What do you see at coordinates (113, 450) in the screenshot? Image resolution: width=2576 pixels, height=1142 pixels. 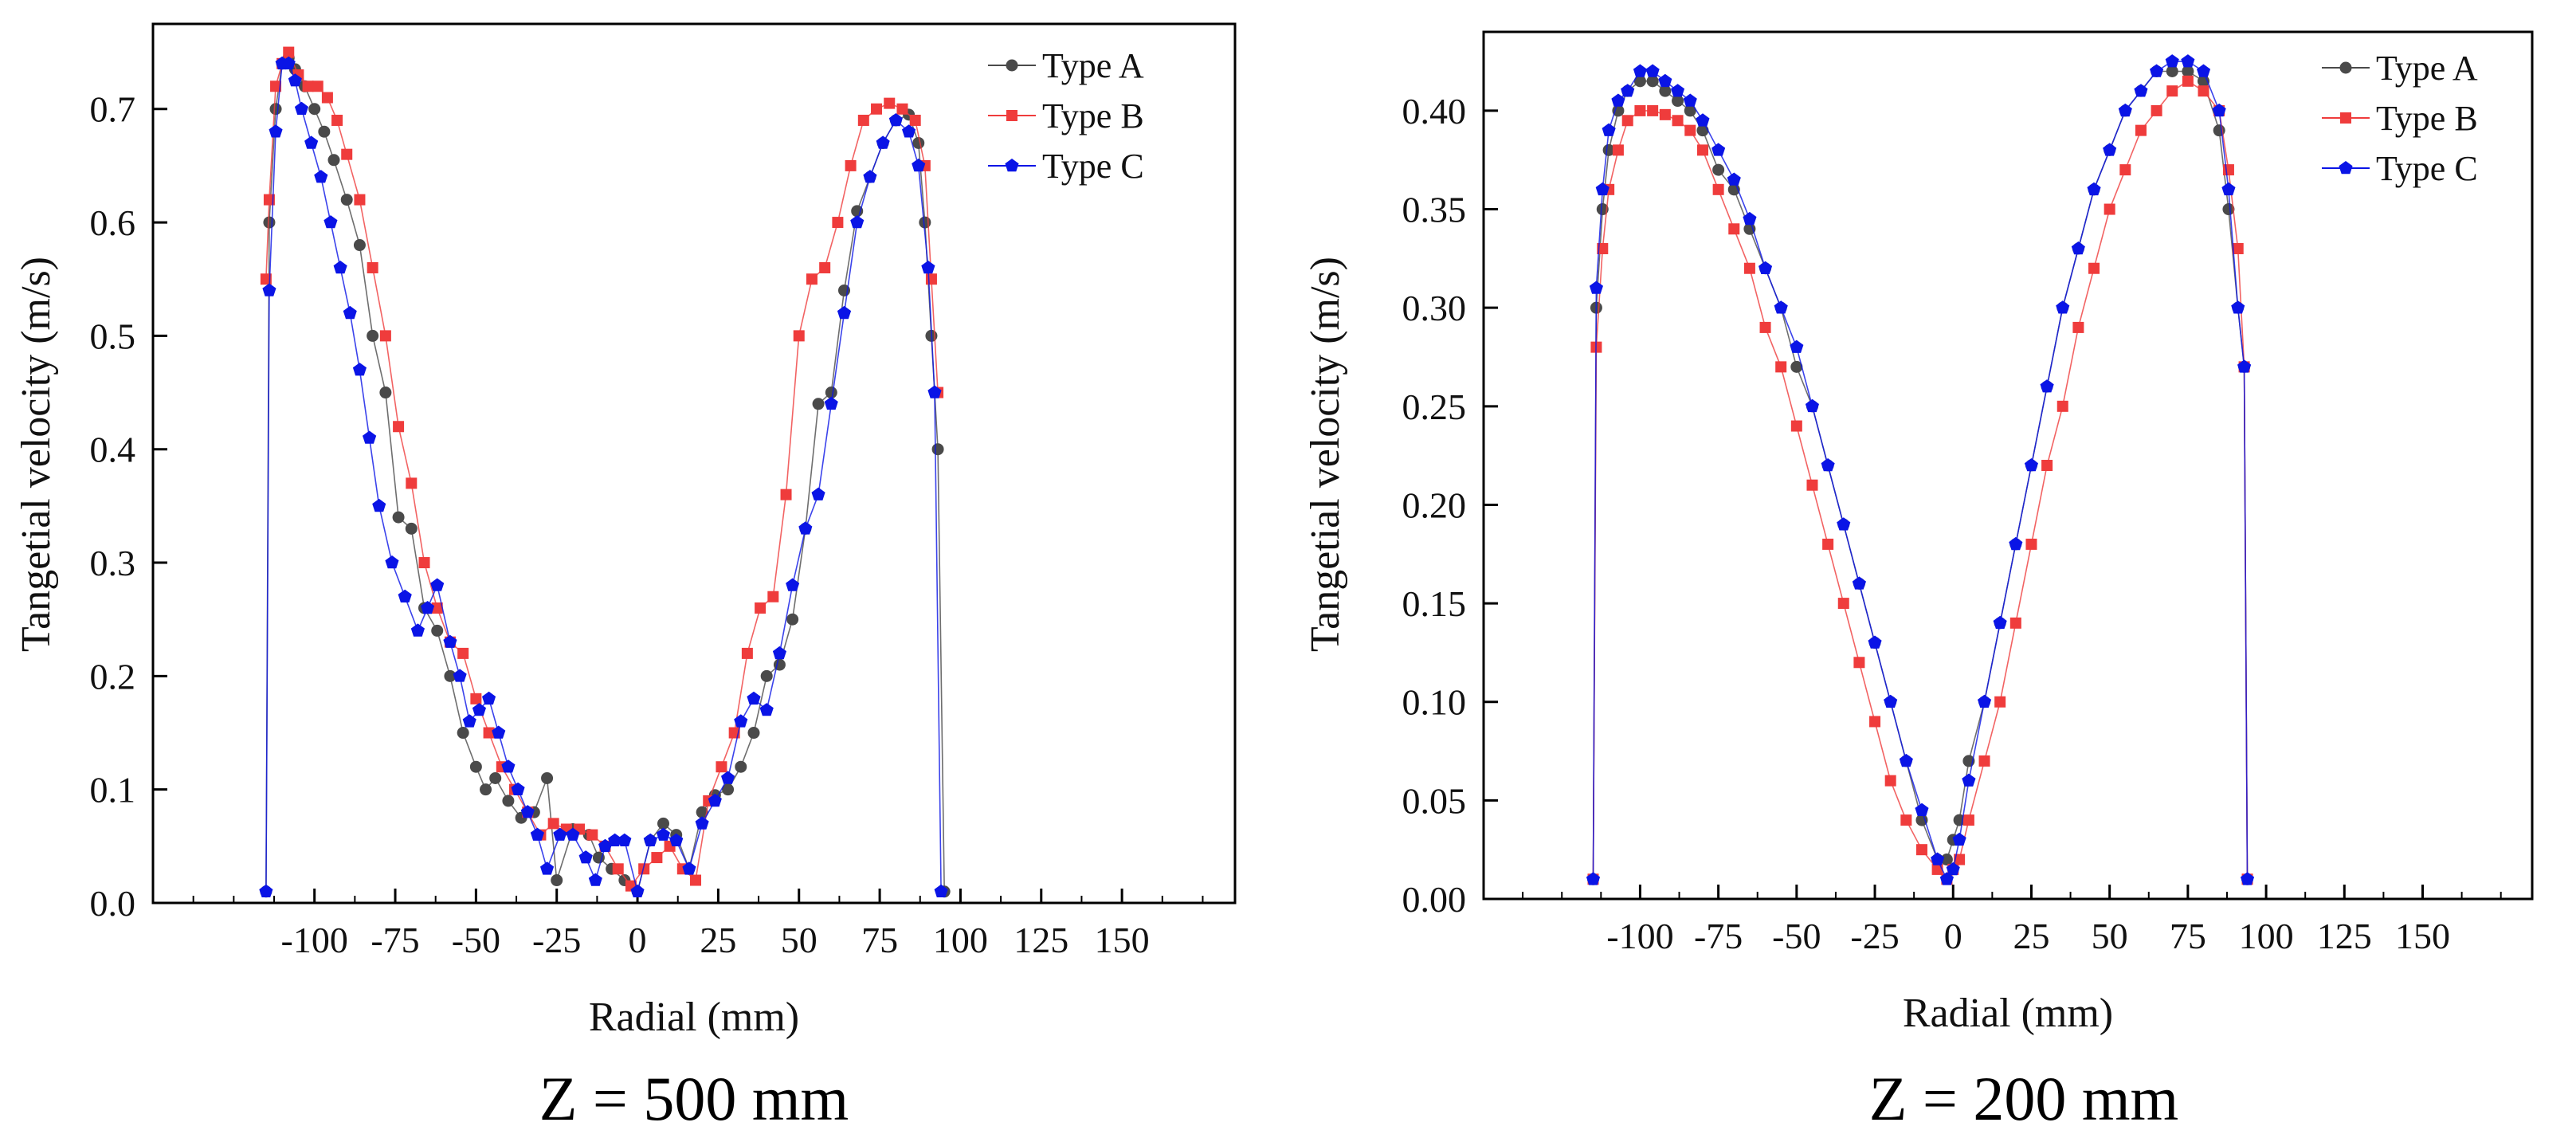 I see `y-tick-label: 0.4` at bounding box center [113, 450].